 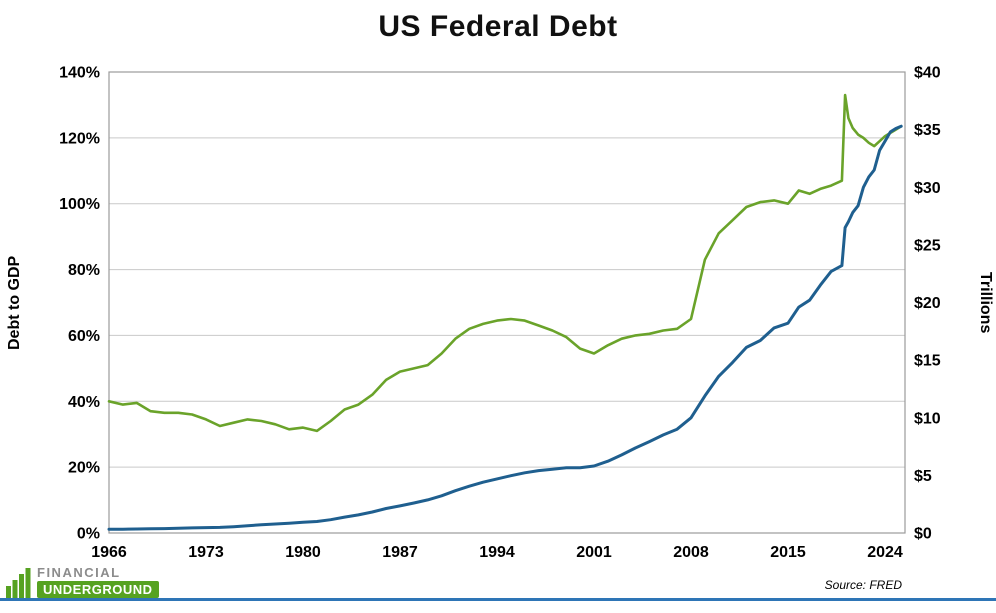 What do you see at coordinates (84, 402) in the screenshot?
I see `left-axis-tick-label: 40%` at bounding box center [84, 402].